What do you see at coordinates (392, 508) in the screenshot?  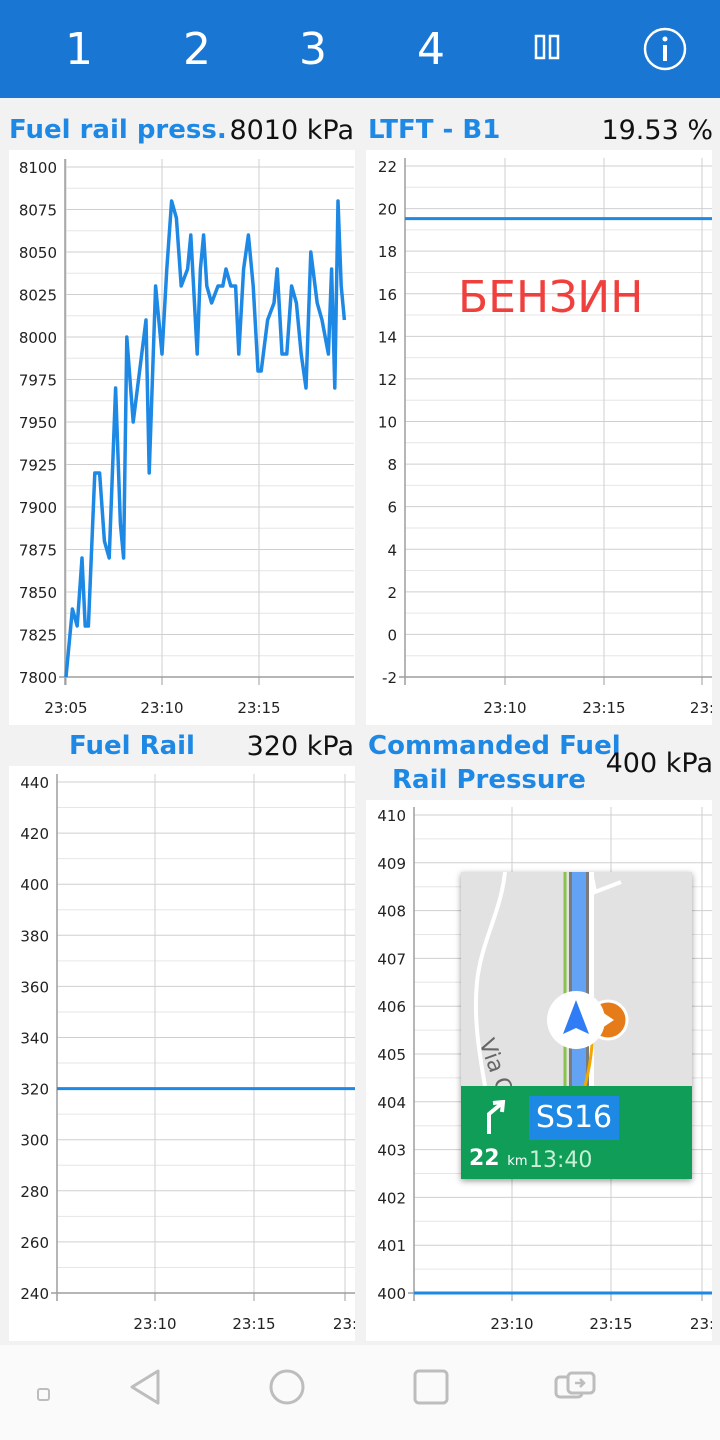 I see `y-tick-label: 6` at bounding box center [392, 508].